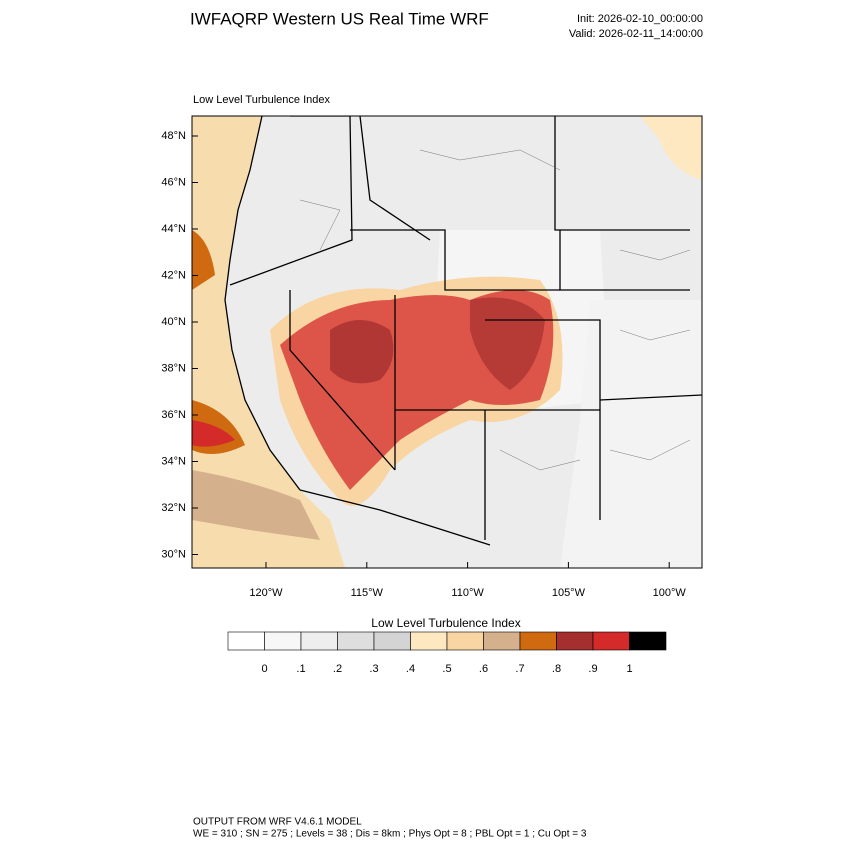 The image size is (850, 850). What do you see at coordinates (367, 593) in the screenshot?
I see `lon-label: 115°W` at bounding box center [367, 593].